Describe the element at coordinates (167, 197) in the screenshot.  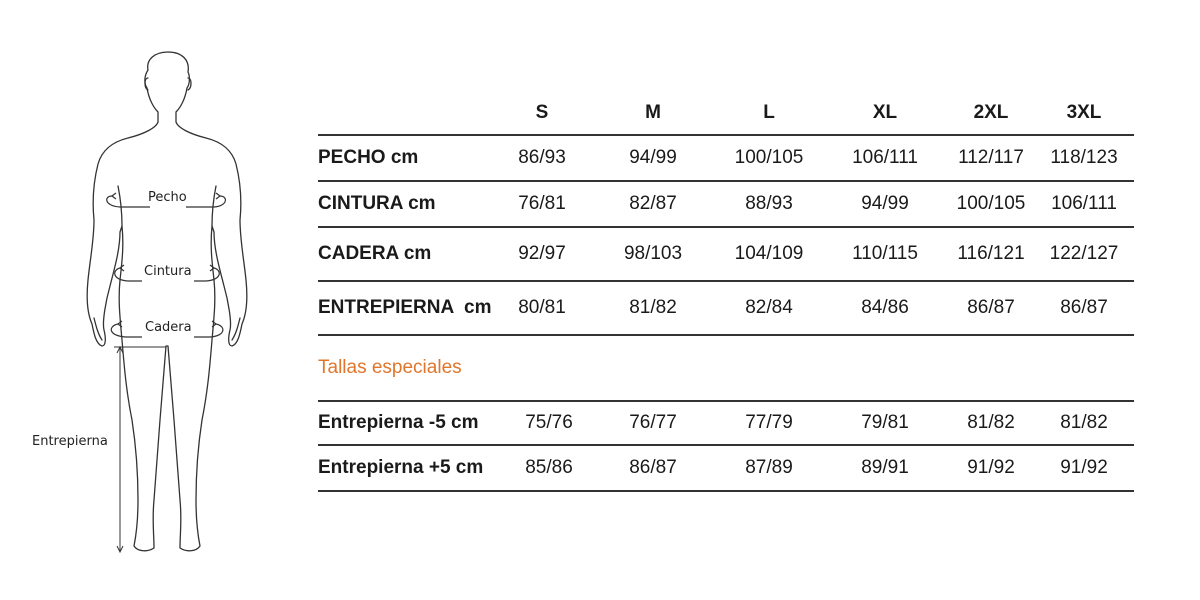
I see `pecho-label: Pecho` at that location.